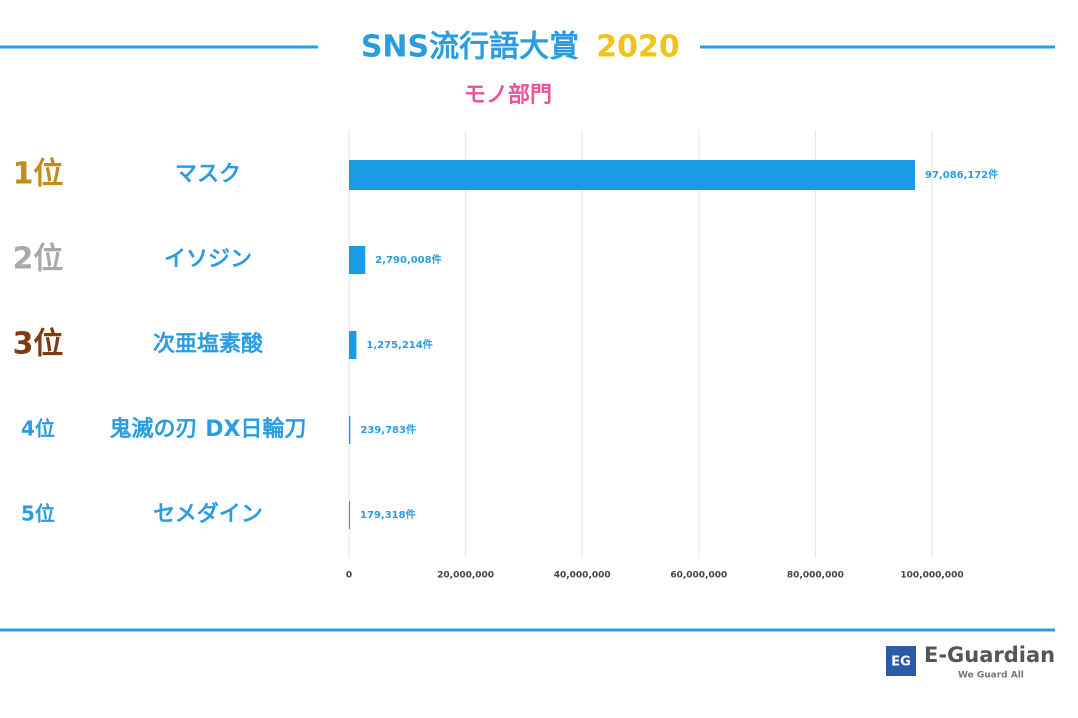 Image resolution: width=1078 pixels, height=718 pixels. What do you see at coordinates (638, 47) in the screenshot?
I see `chart-title-year: 2020` at bounding box center [638, 47].